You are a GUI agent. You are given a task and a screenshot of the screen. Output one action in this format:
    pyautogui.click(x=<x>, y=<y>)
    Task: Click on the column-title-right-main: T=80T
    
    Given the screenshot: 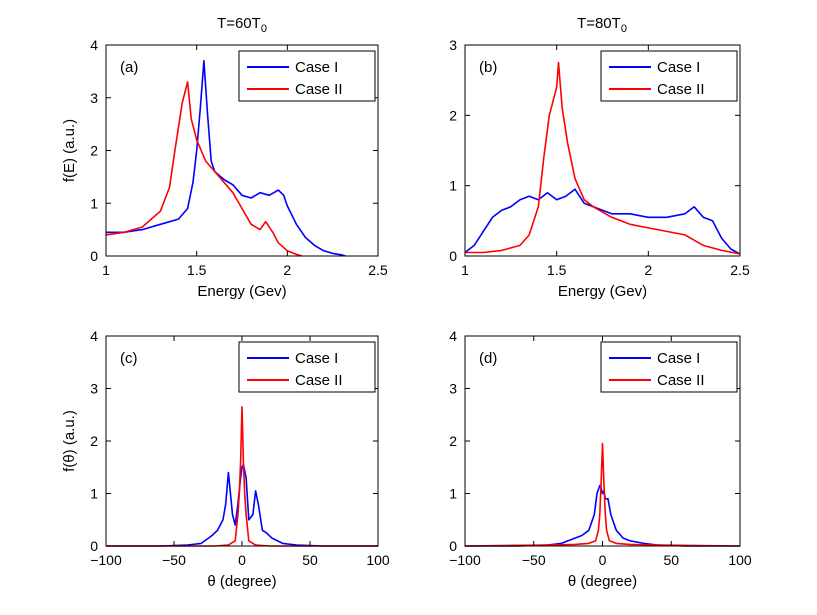 What is the action you would take?
    pyautogui.click(x=599, y=23)
    